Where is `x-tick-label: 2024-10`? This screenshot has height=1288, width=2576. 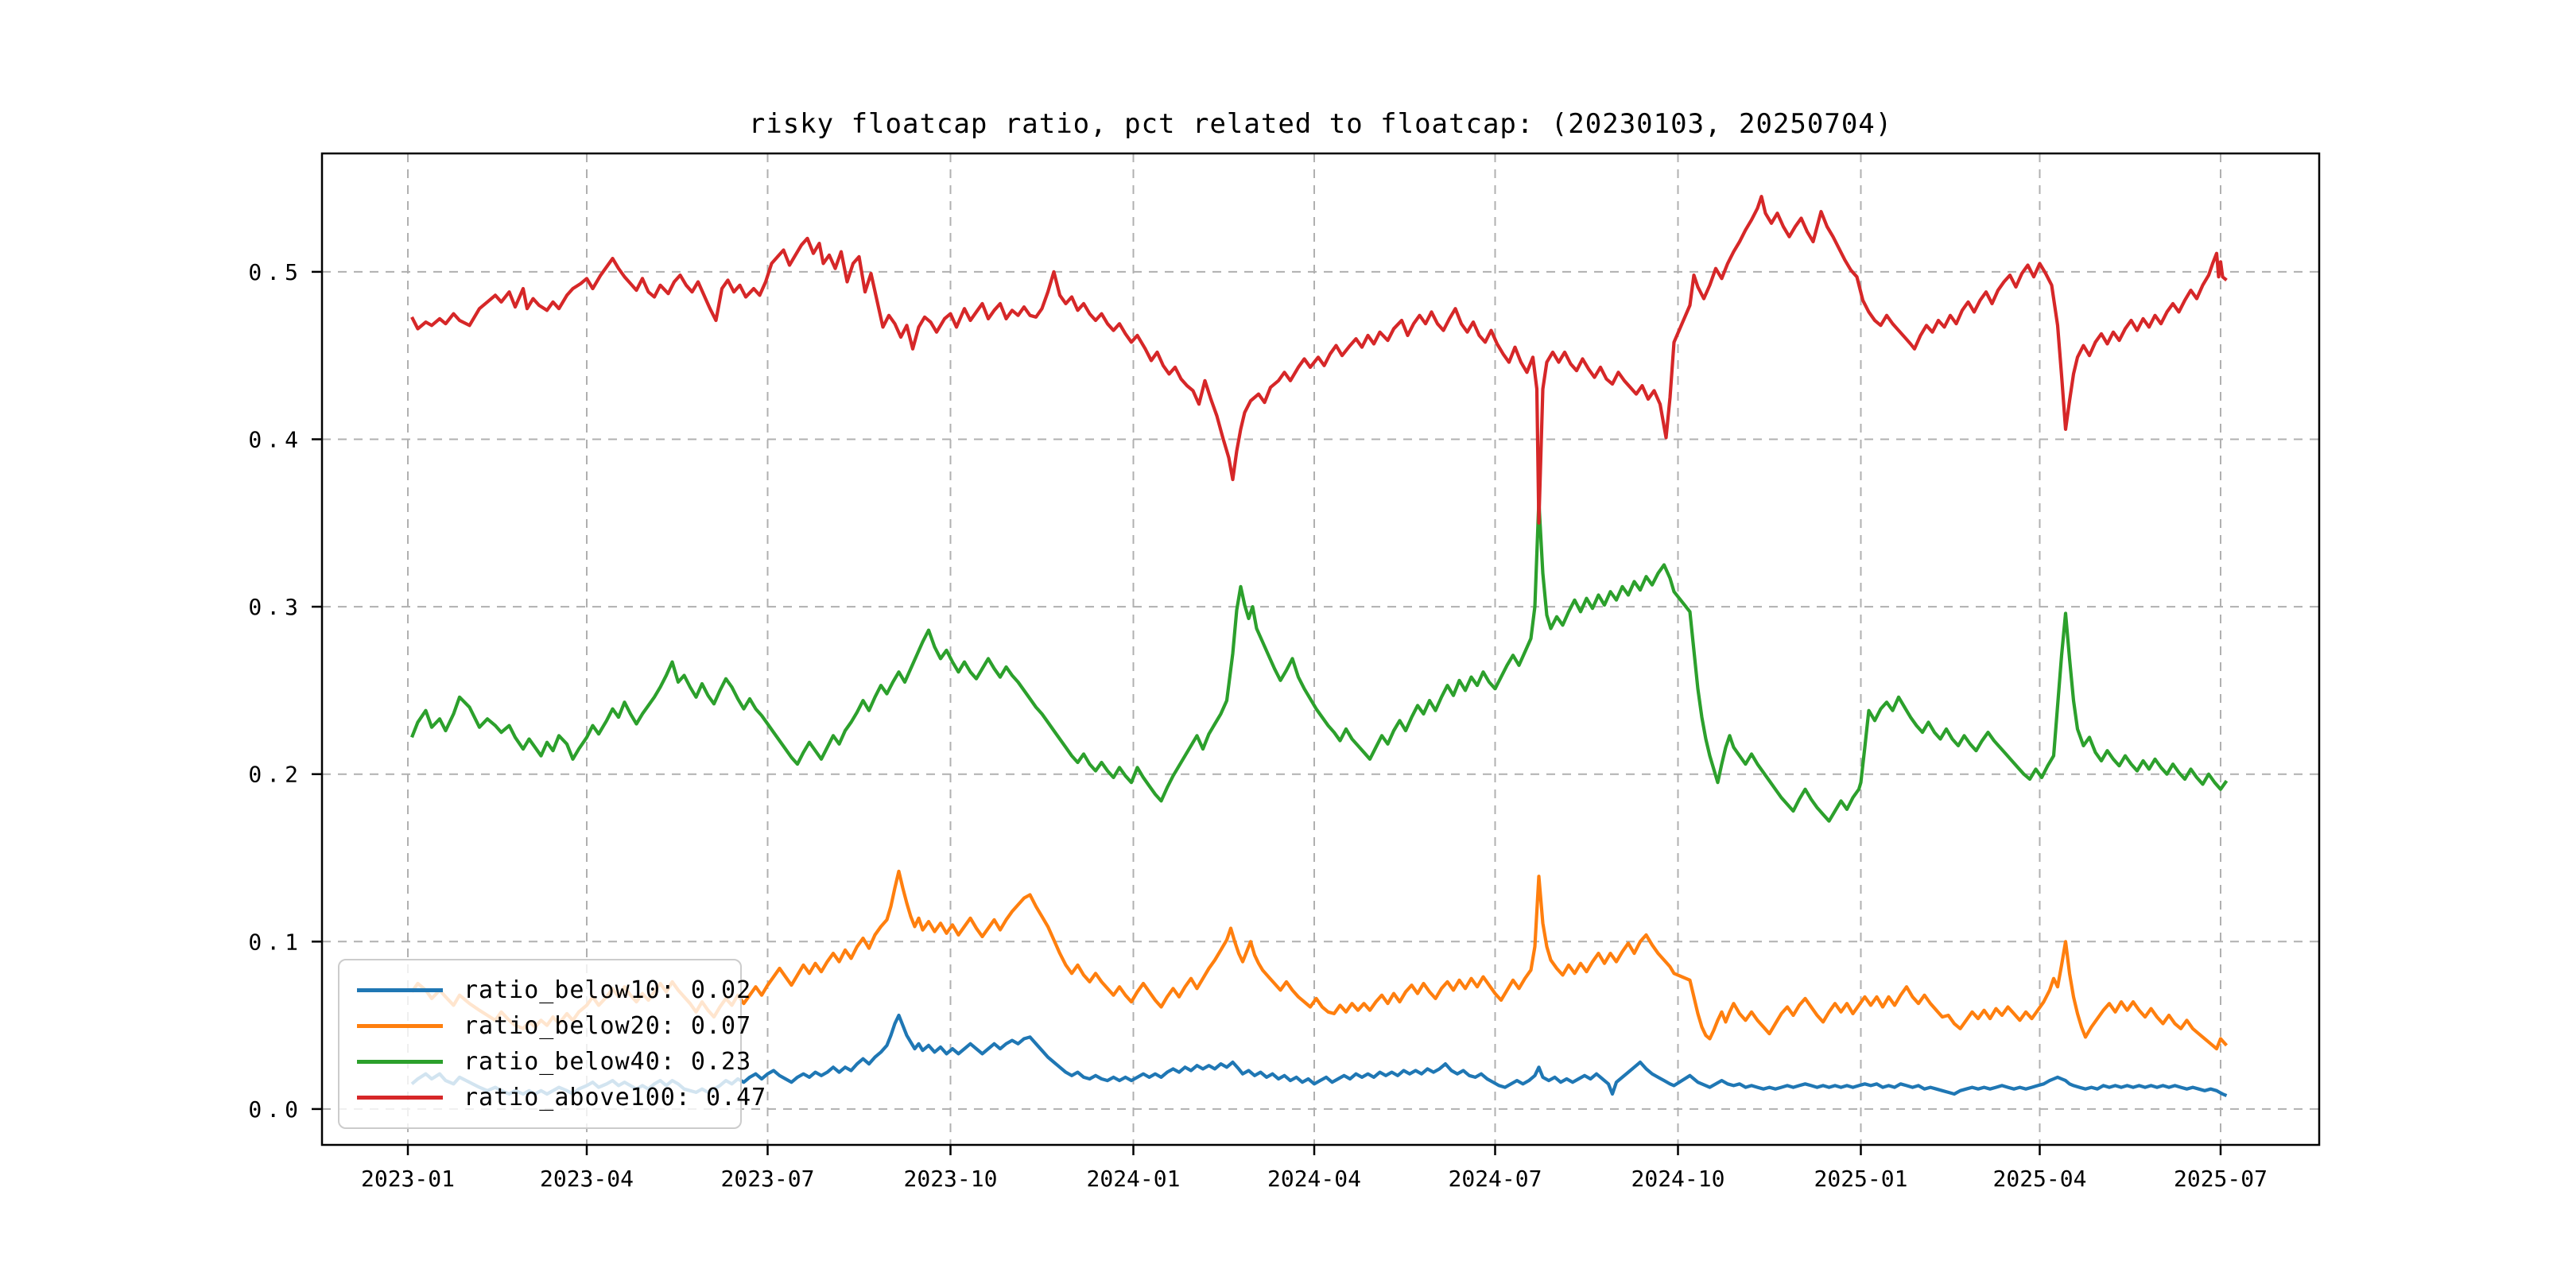 x-tick-label: 2024-10 is located at coordinates (1678, 1179).